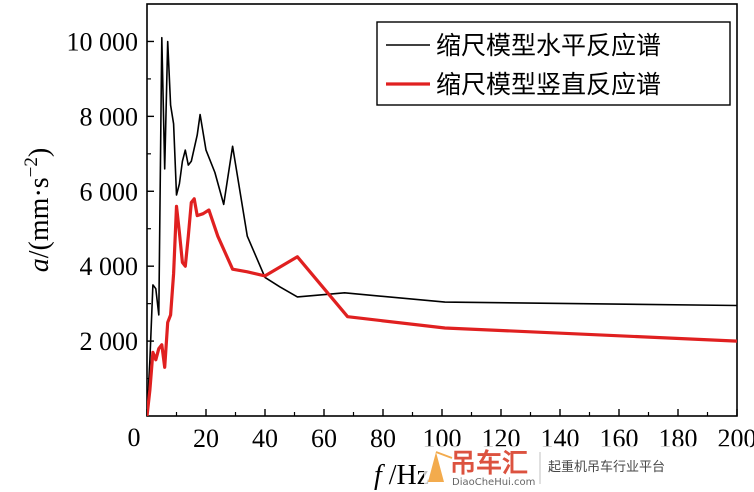 The width and height of the screenshot is (754, 492). I want to click on watermark-brand: 吊车汇, so click(489, 463).